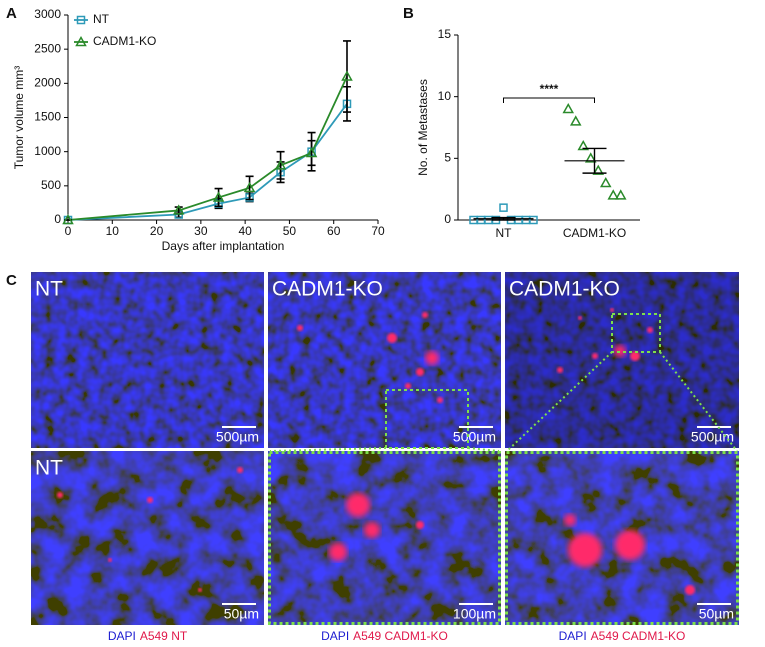 Image resolution: width=765 pixels, height=647 pixels. Describe the element at coordinates (445, 34) in the screenshot. I see `y-tick-label: 15` at that location.